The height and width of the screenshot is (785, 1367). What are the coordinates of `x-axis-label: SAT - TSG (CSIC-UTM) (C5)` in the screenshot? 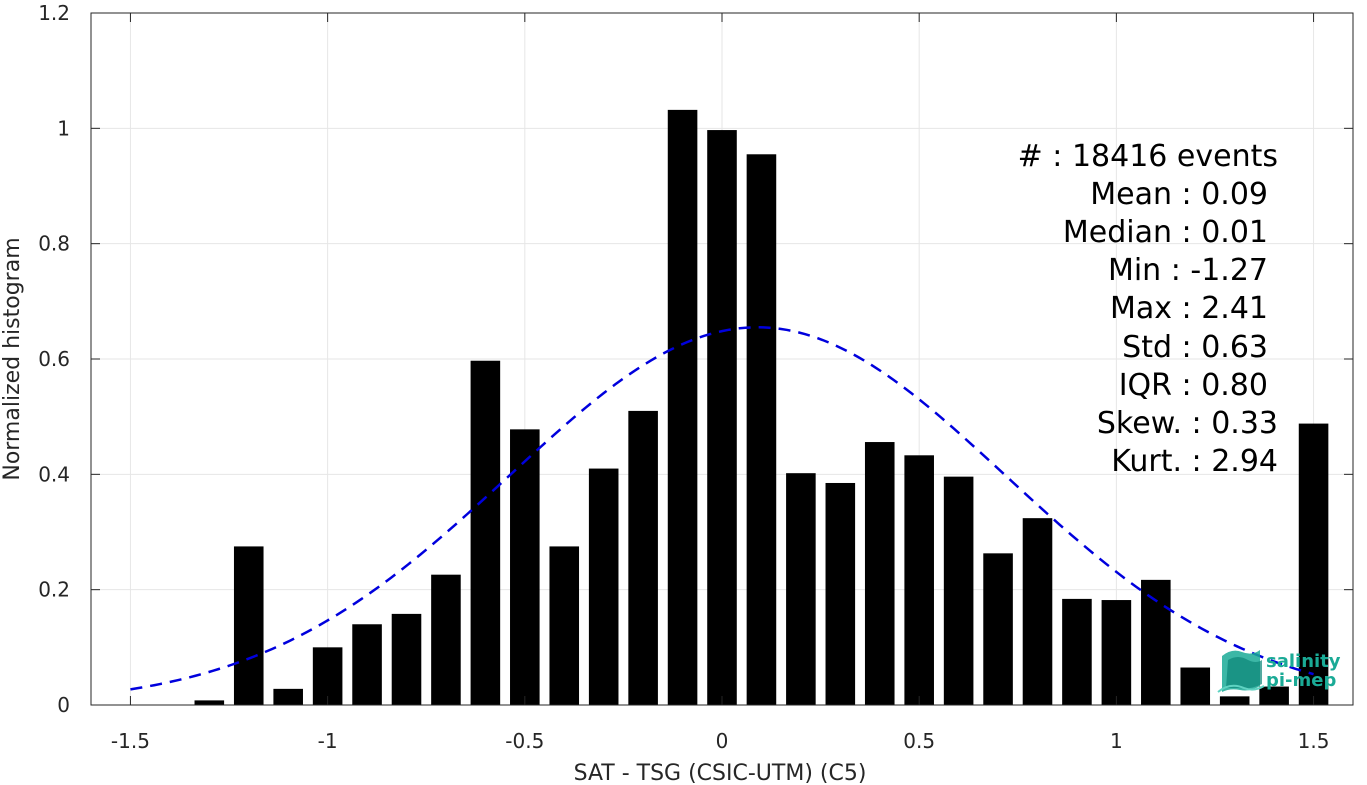 It's located at (720, 773).